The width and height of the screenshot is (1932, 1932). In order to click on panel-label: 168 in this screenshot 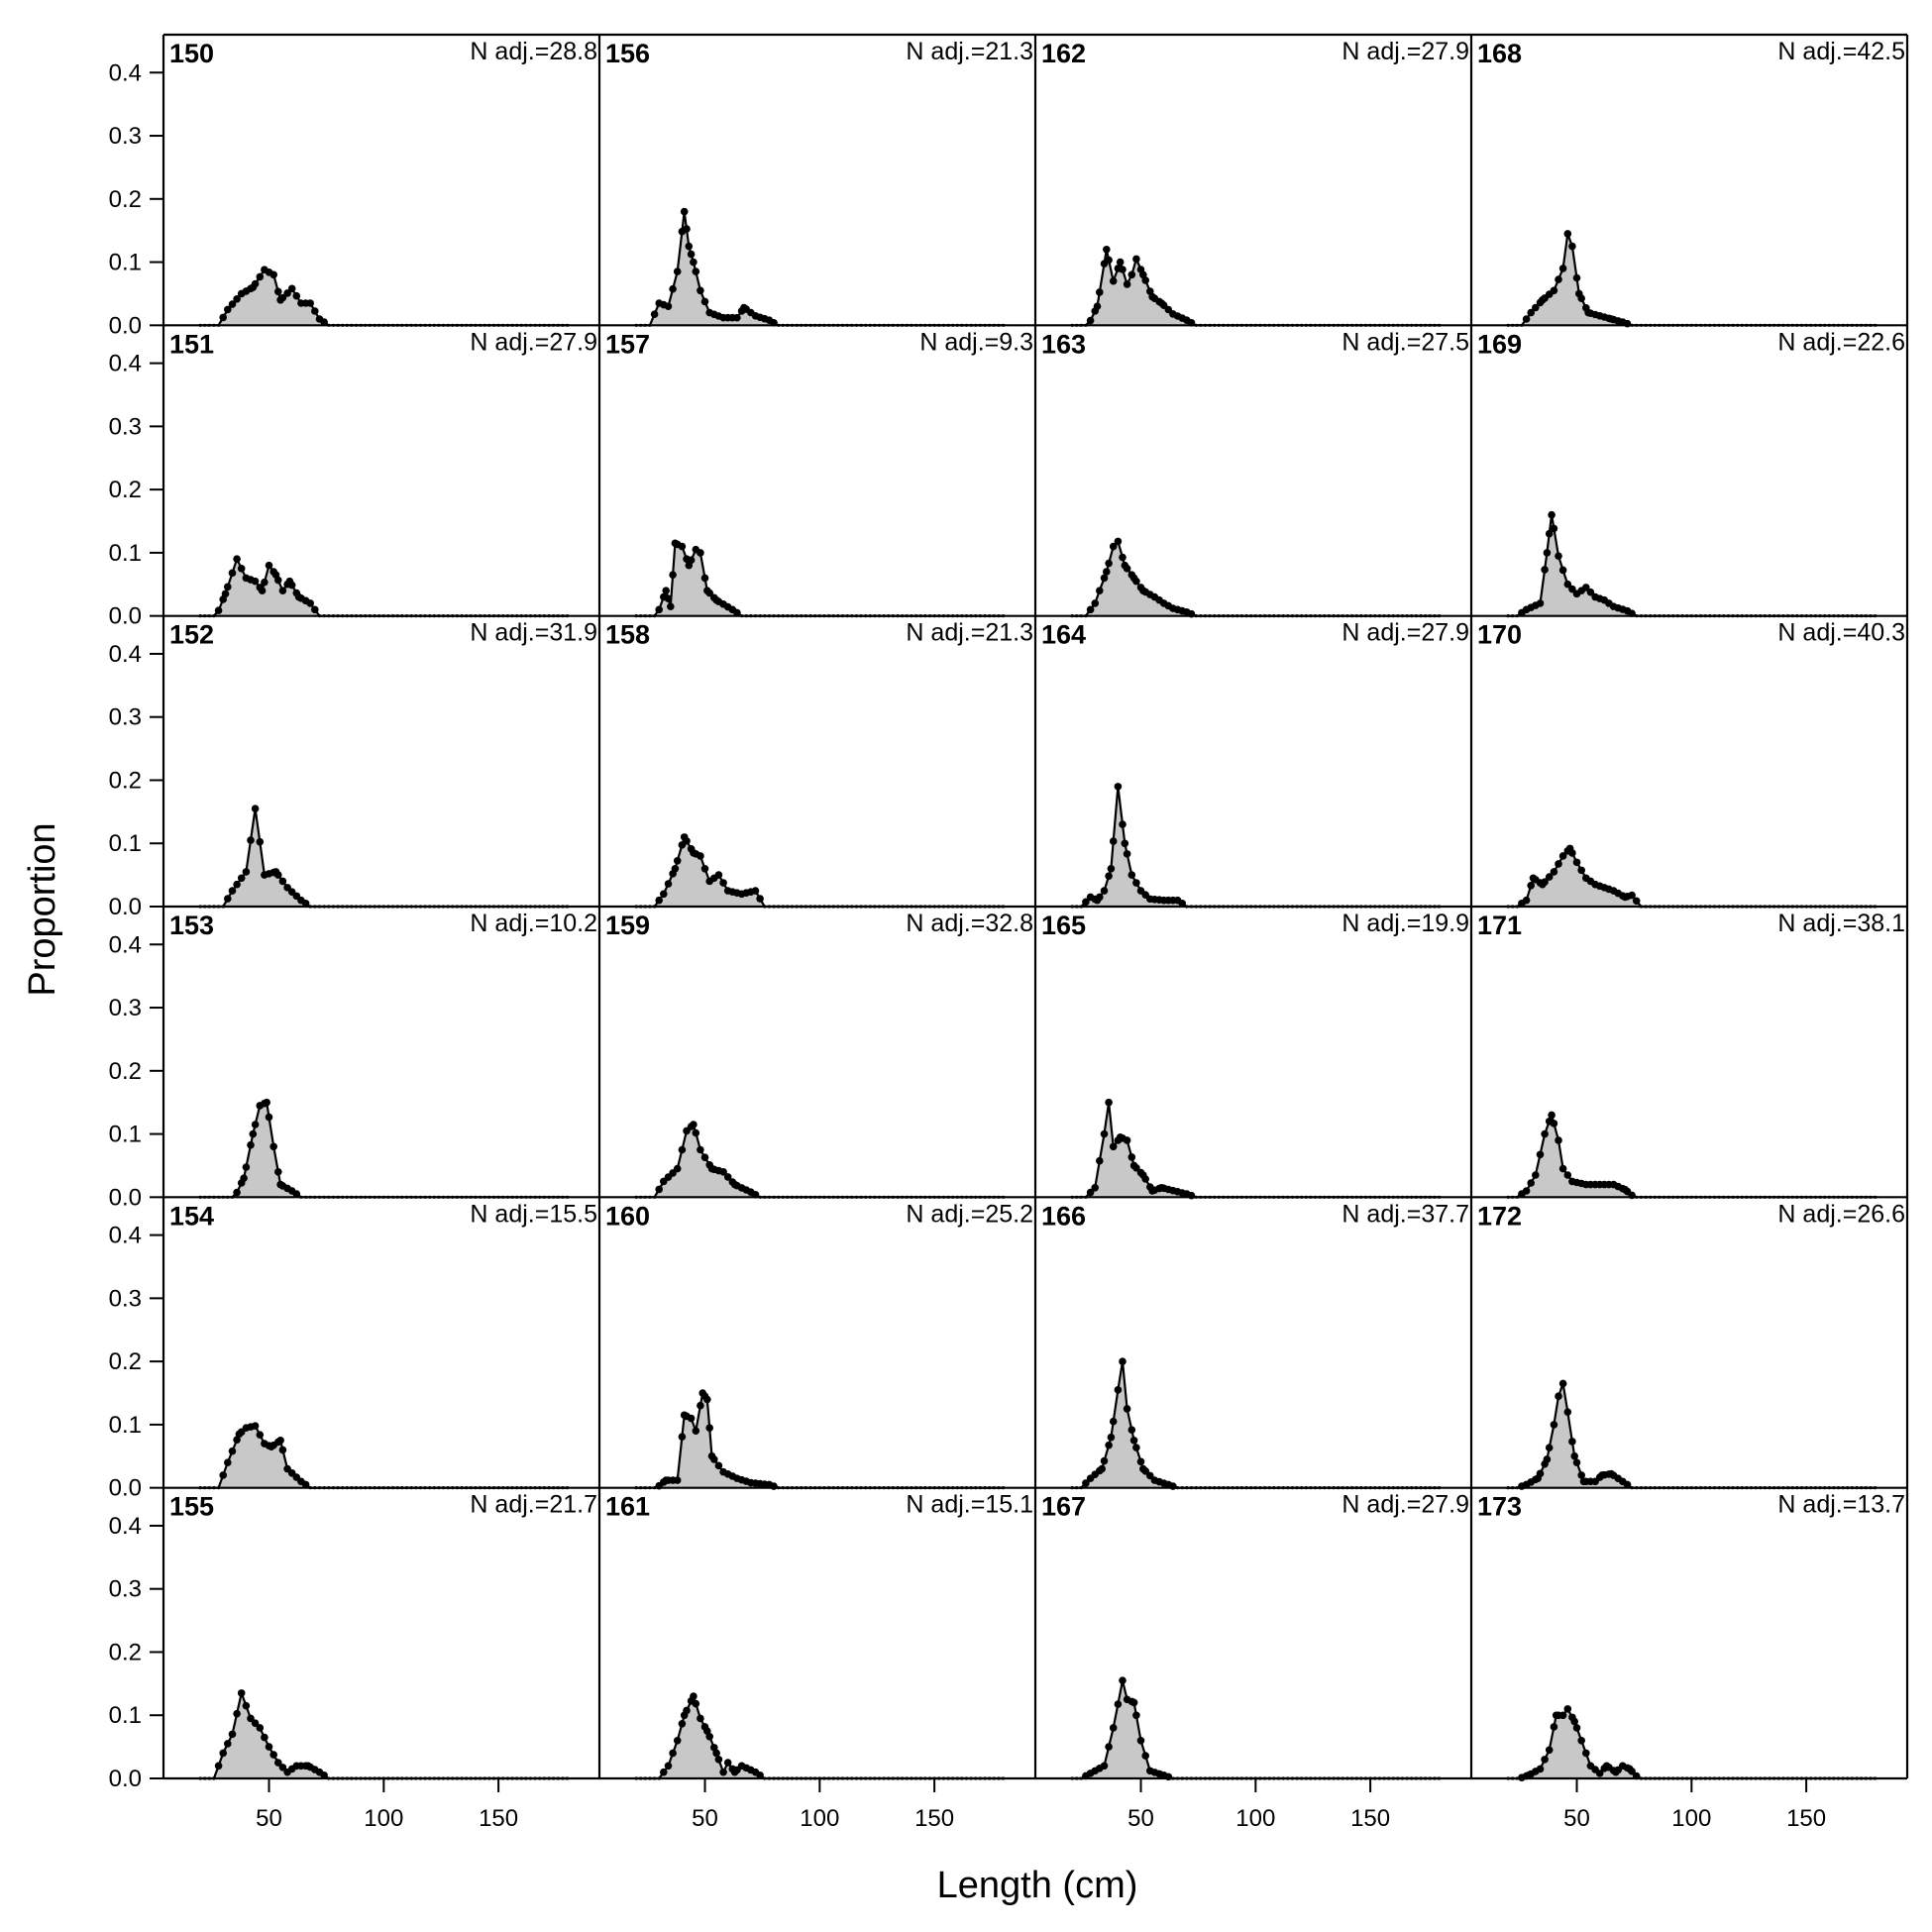, I will do `click(1499, 53)`.